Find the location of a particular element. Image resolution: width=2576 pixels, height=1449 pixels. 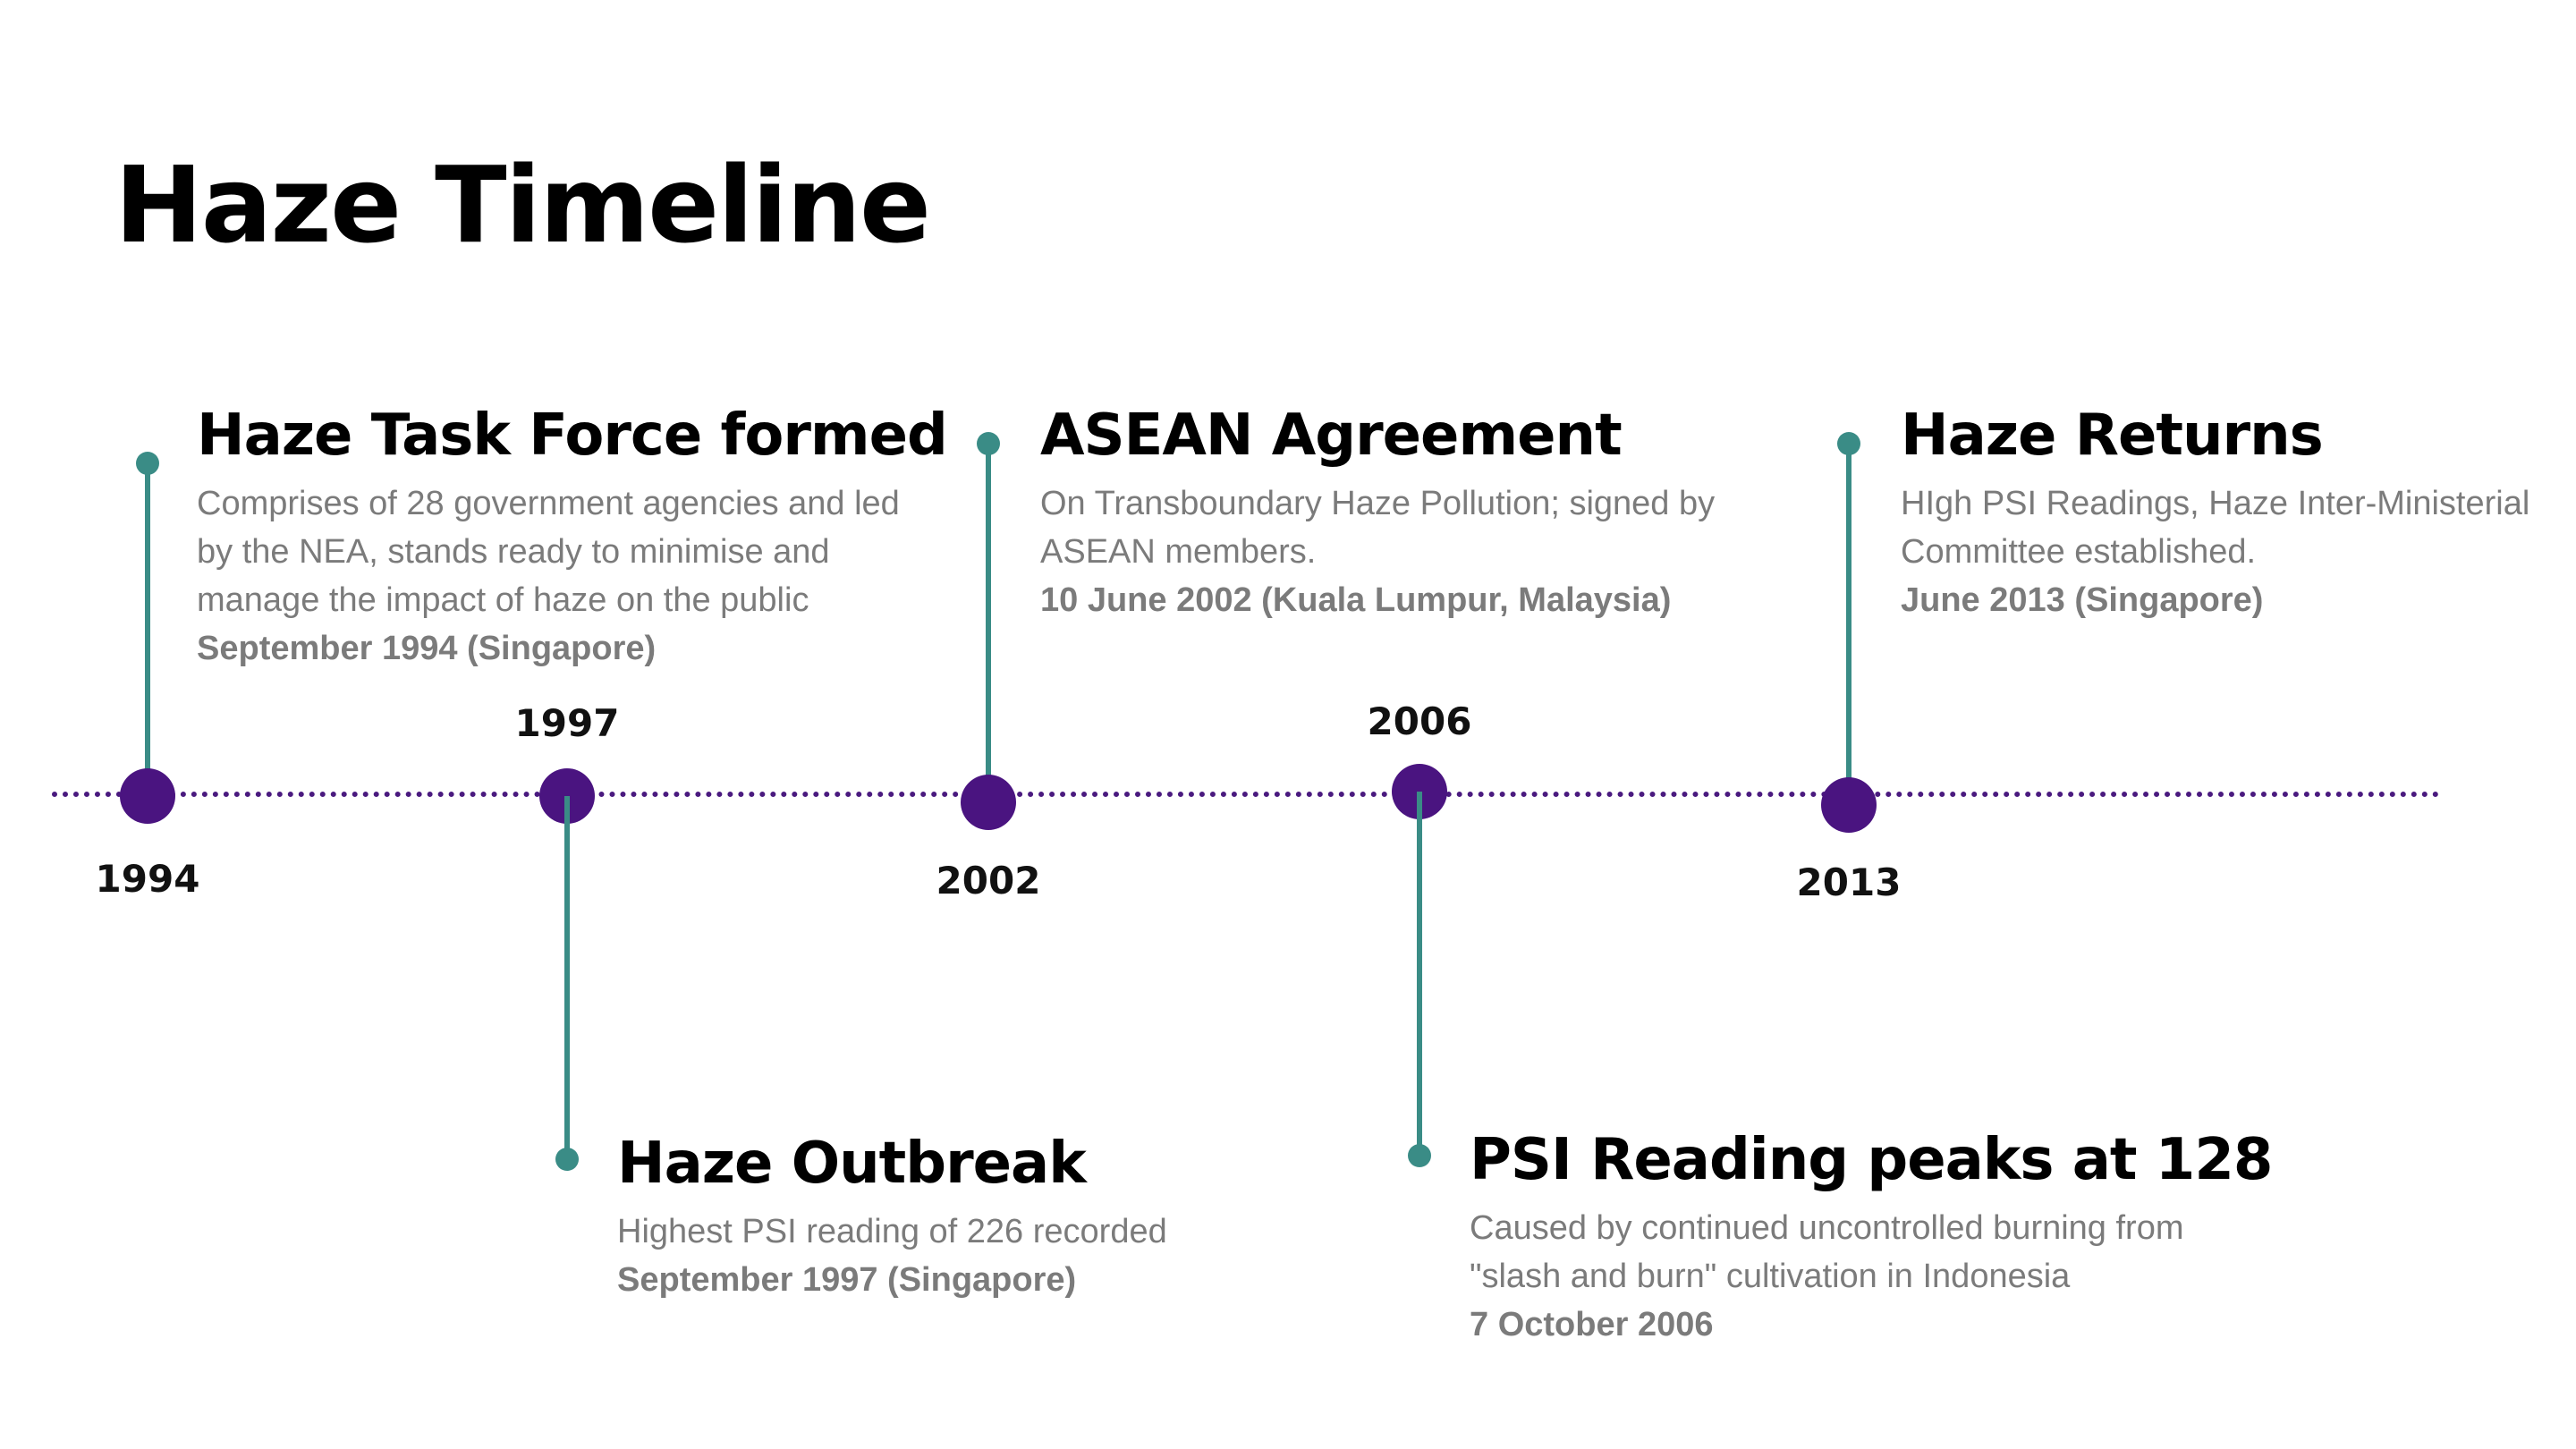

event-title: ASEAN Agreement is located at coordinates (1331, 435).